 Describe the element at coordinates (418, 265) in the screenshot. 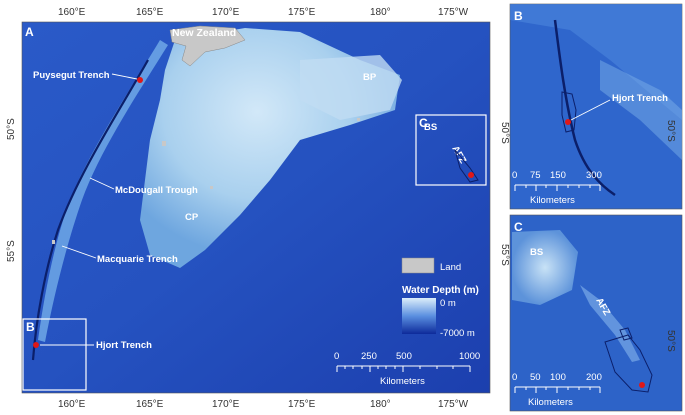

I see `legend-land-swatch` at that location.